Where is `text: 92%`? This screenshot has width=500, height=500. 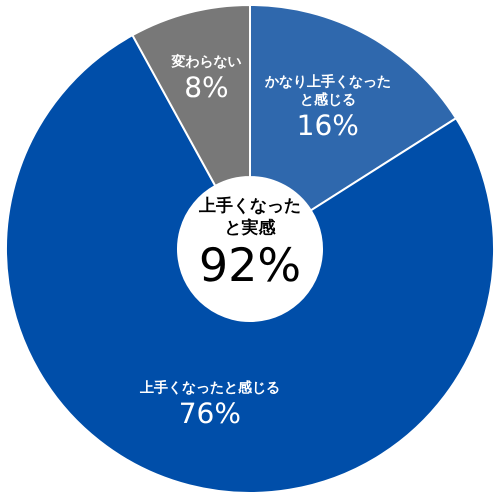
text: 92% is located at coordinates (250, 265).